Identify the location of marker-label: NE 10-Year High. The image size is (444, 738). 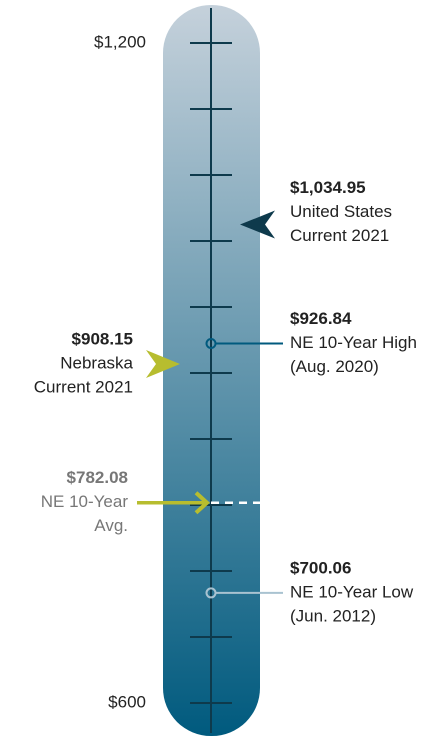
(353, 342).